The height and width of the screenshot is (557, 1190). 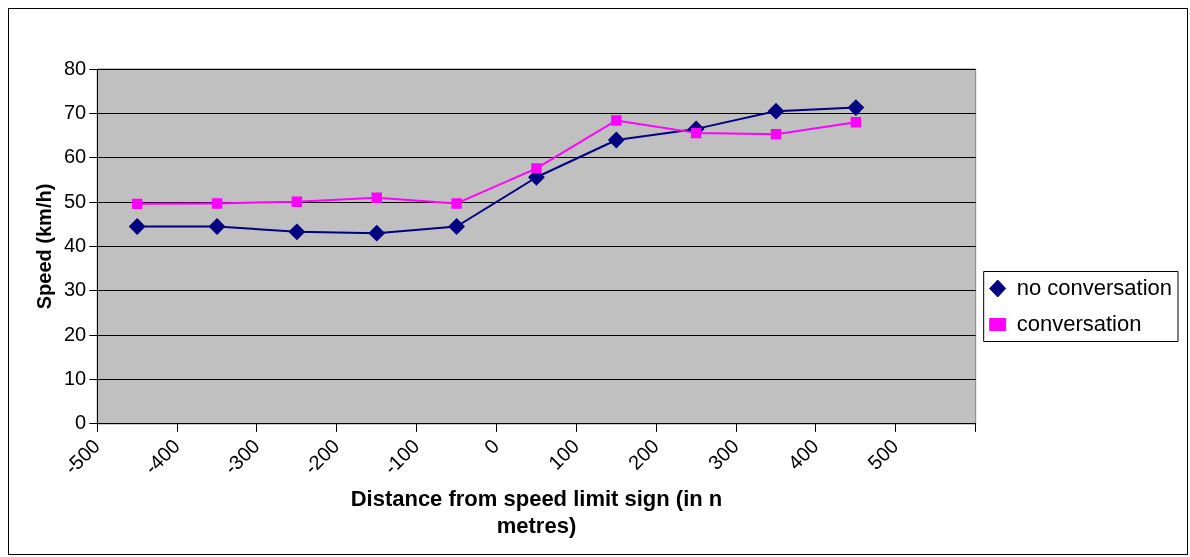 What do you see at coordinates (536, 512) in the screenshot?
I see `x-axis-title: Distance from speed limit sign (in n metres)` at bounding box center [536, 512].